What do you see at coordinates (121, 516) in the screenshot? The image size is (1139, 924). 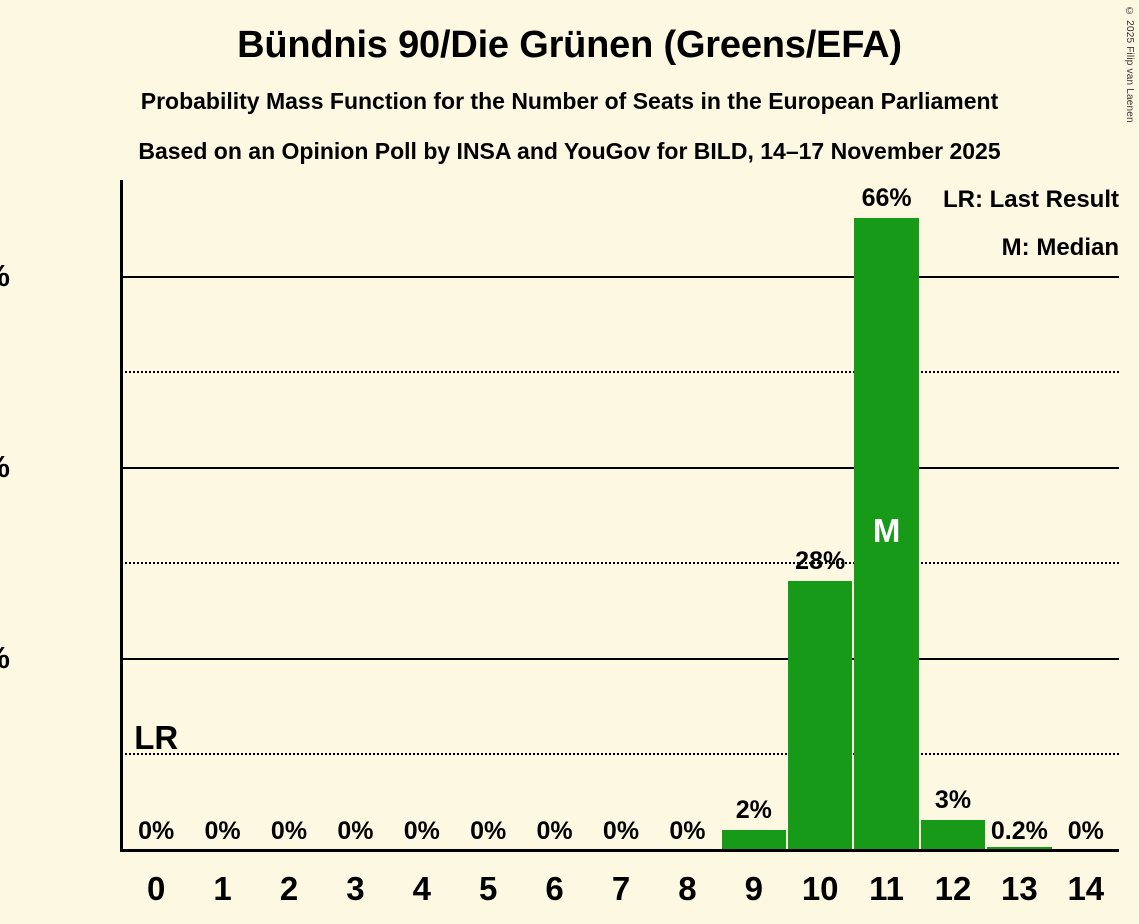 I see `y-axis-line` at bounding box center [121, 516].